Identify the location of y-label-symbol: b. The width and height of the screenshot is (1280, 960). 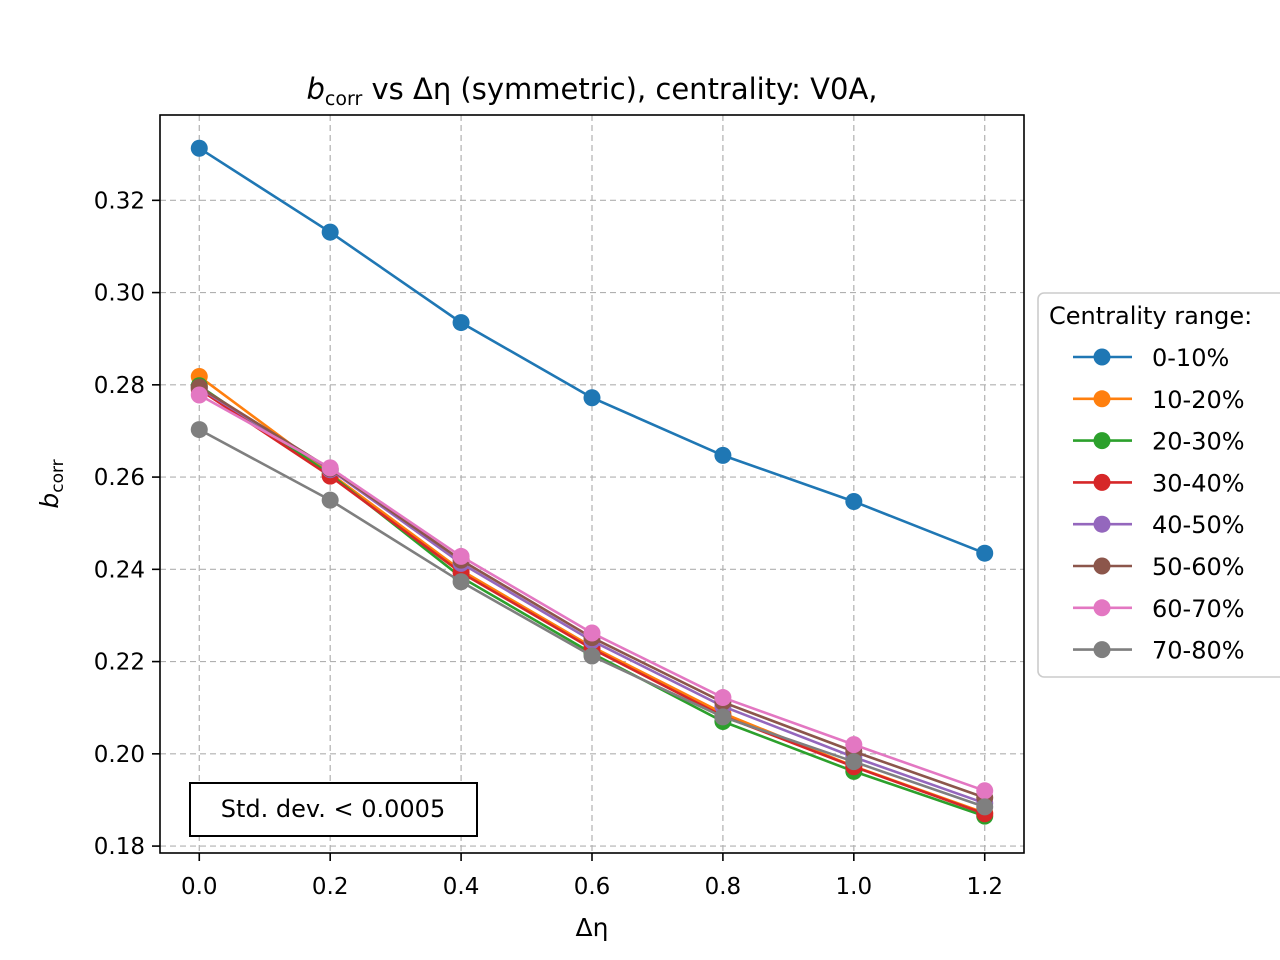
(49, 501).